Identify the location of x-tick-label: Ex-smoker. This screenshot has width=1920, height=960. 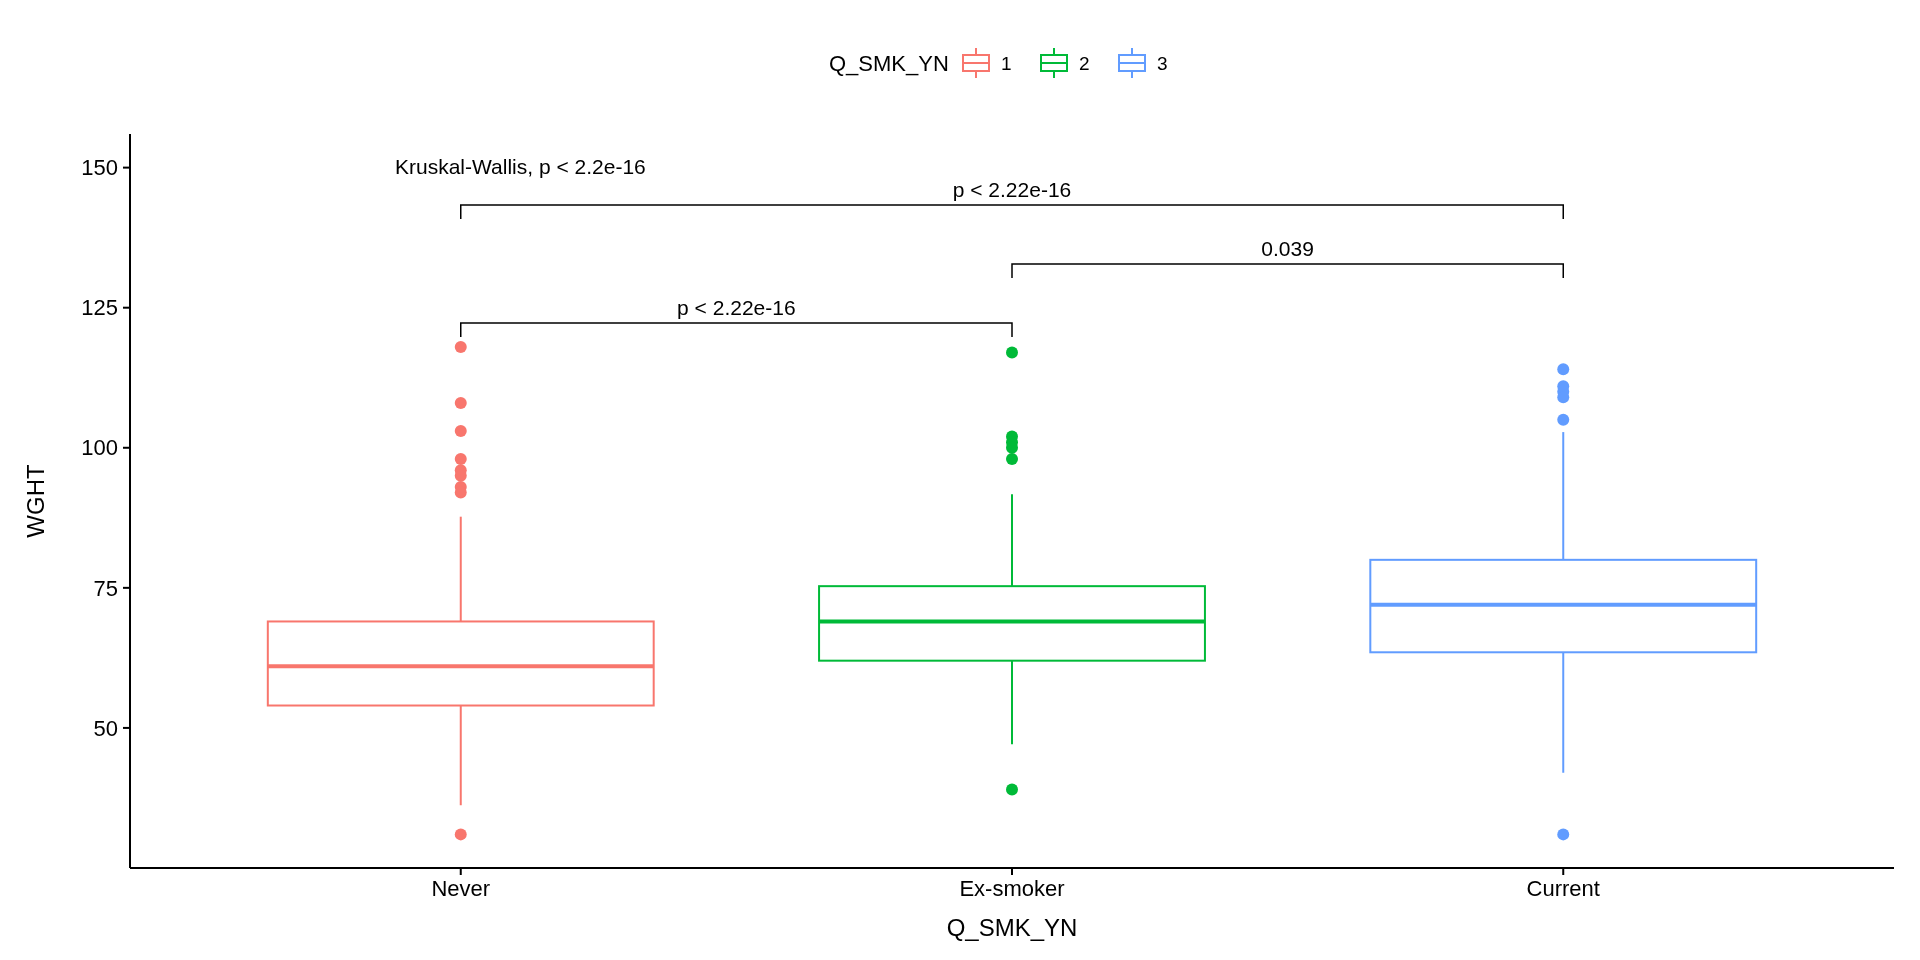
(1012, 888).